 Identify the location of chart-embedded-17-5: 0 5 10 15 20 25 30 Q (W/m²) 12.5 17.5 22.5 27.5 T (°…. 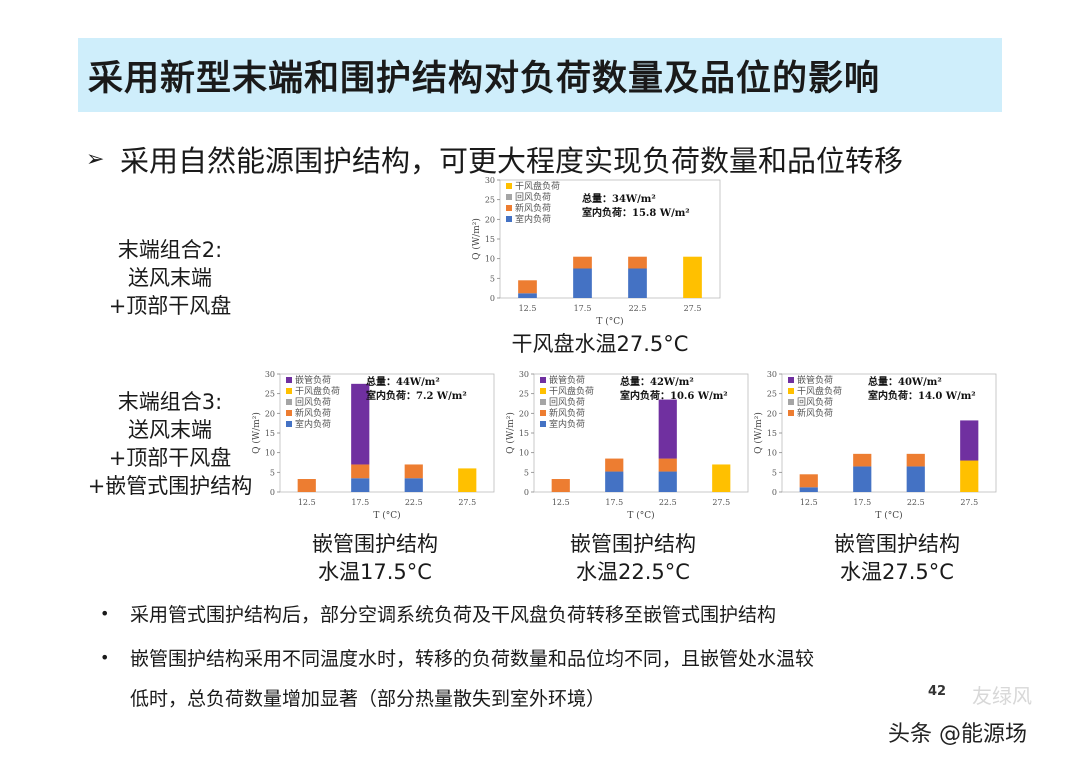
(373, 445).